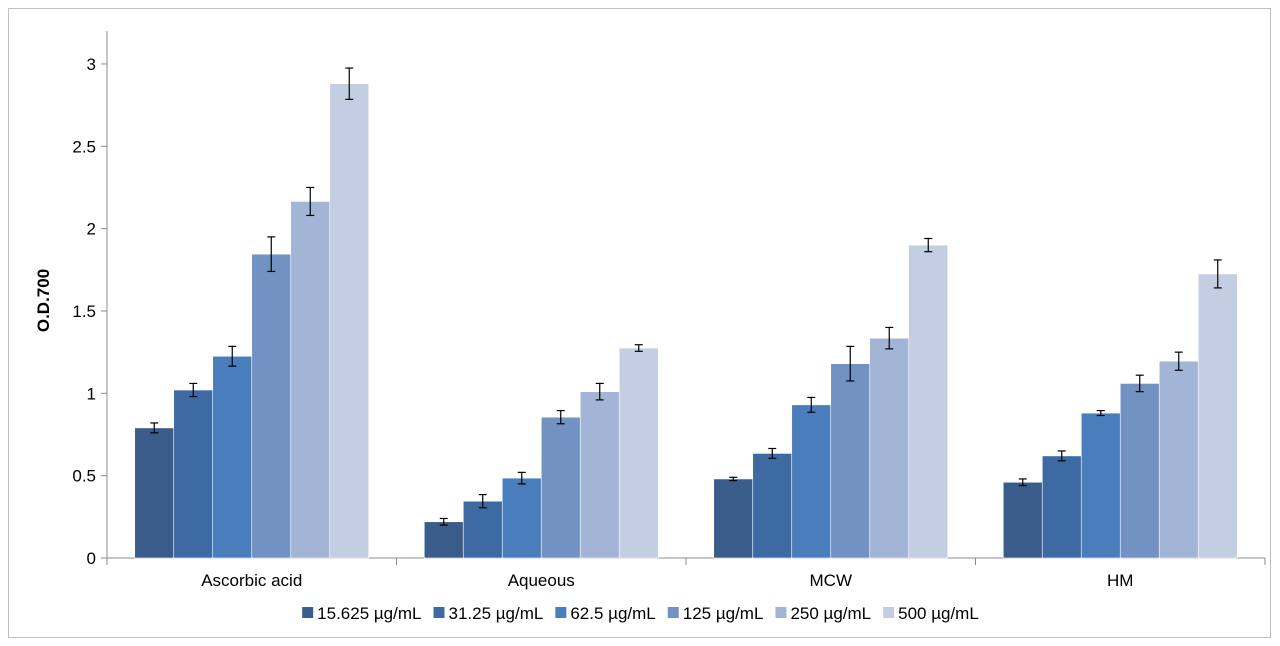  What do you see at coordinates (831, 580) in the screenshot?
I see `x-category-label: MCW` at bounding box center [831, 580].